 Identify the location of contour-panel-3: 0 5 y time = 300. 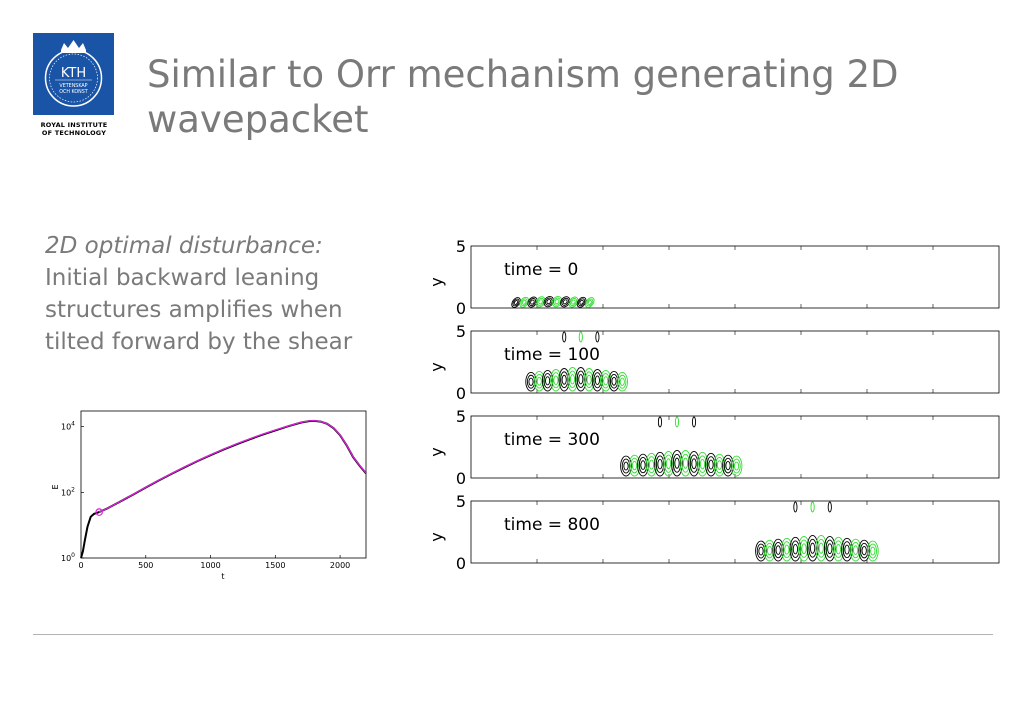
(714, 447).